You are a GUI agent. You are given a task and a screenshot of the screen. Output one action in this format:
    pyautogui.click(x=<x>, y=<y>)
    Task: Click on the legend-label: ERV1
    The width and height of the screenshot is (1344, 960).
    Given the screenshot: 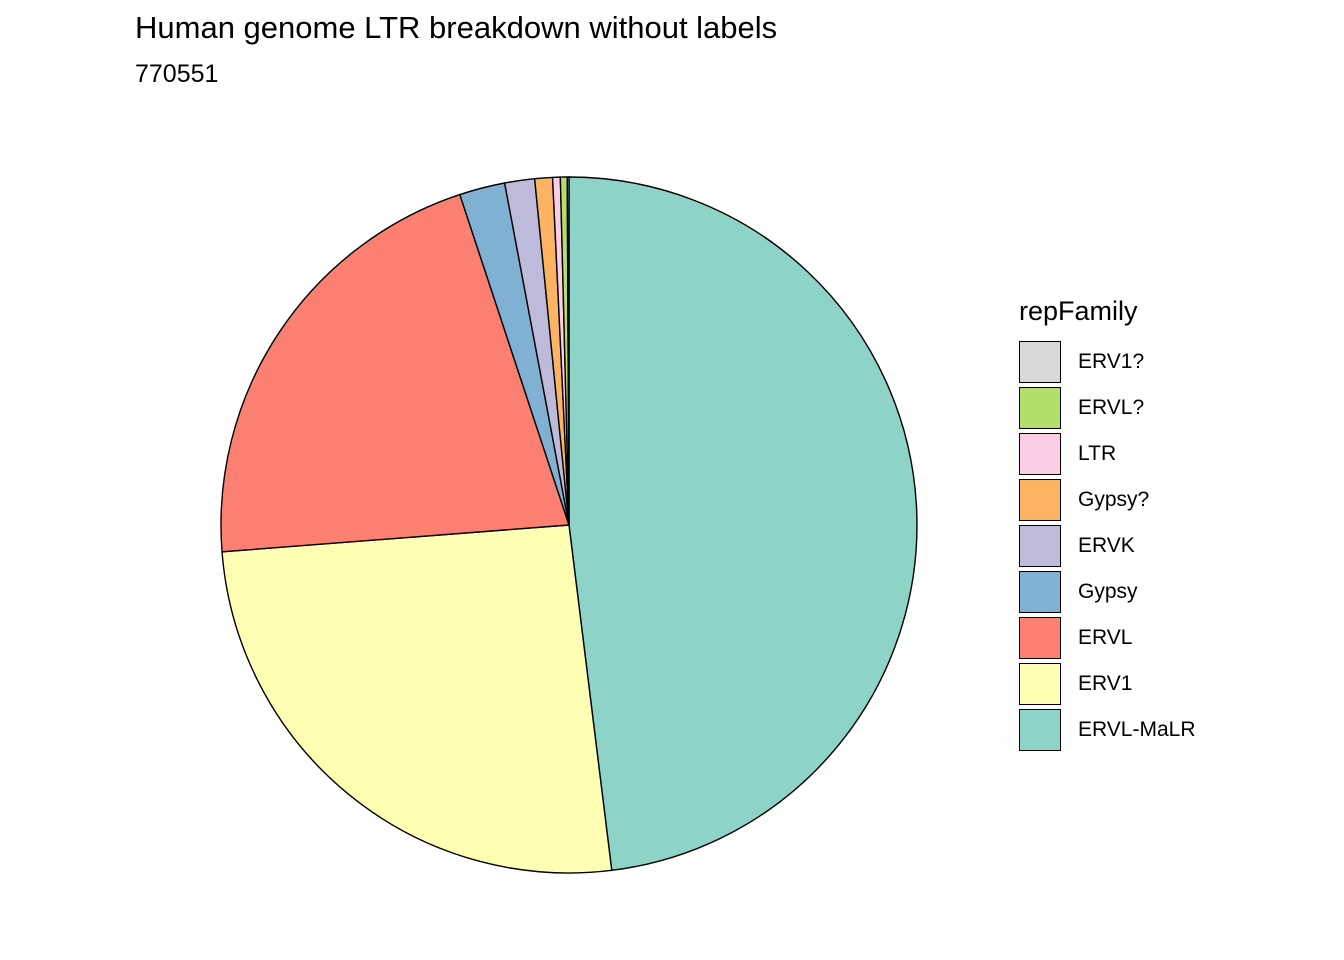 What is the action you would take?
    pyautogui.click(x=1105, y=683)
    